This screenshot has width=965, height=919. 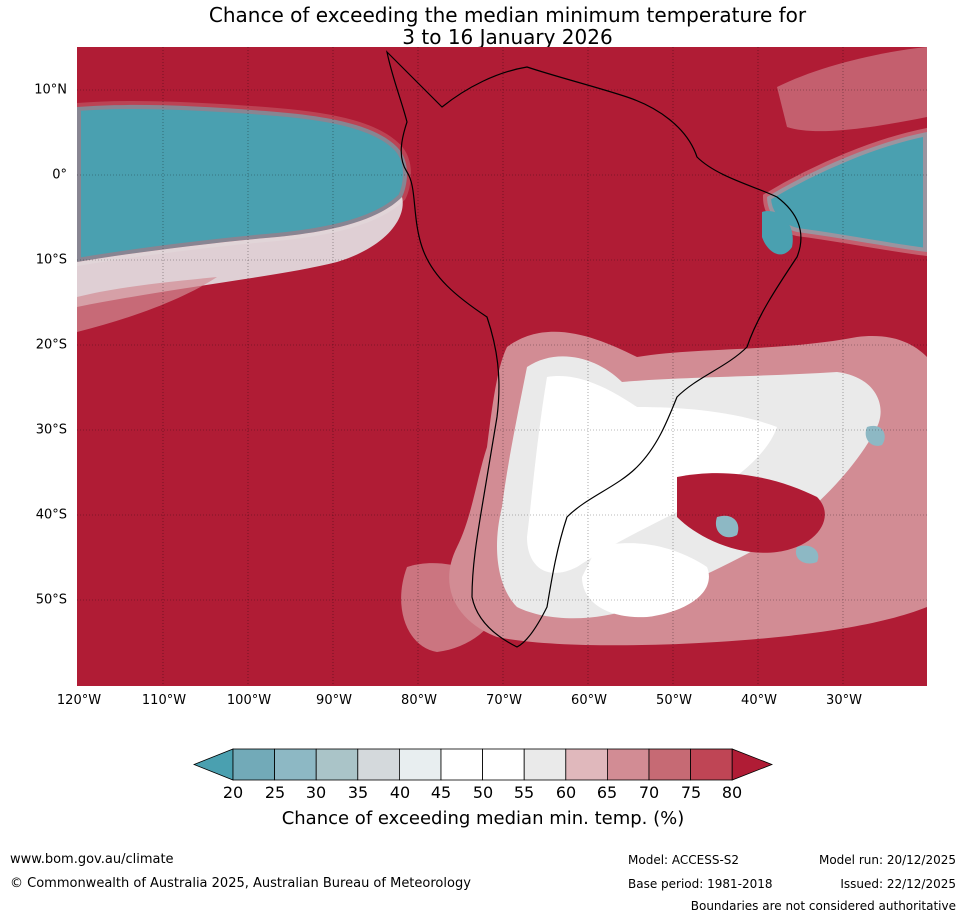 What do you see at coordinates (51, 345) in the screenshot?
I see `lat-label-20s: 20°S` at bounding box center [51, 345].